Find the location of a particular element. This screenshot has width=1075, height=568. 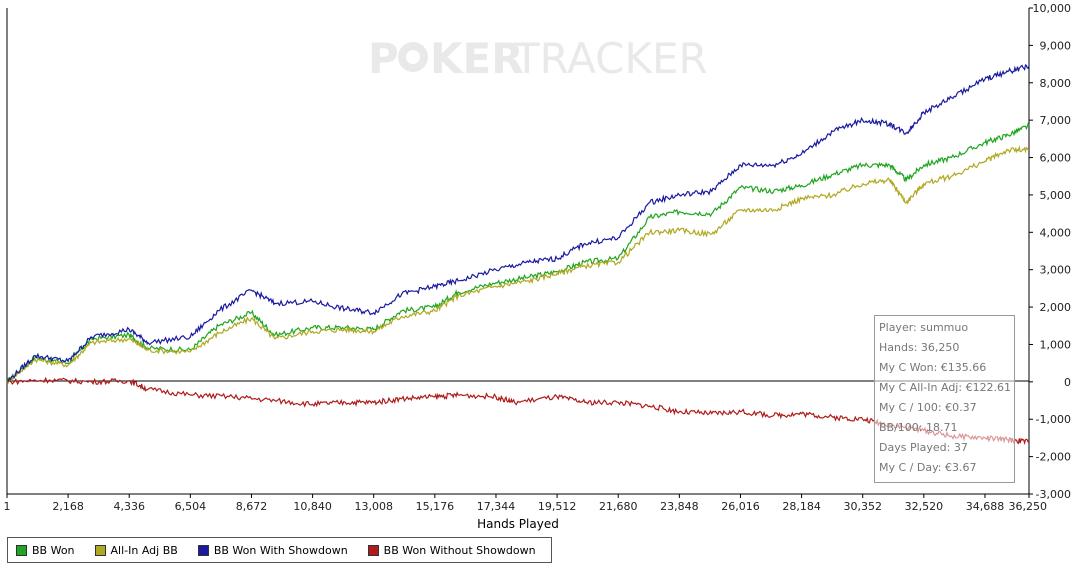

stats-line: Days Played: 37 is located at coordinates (923, 447).